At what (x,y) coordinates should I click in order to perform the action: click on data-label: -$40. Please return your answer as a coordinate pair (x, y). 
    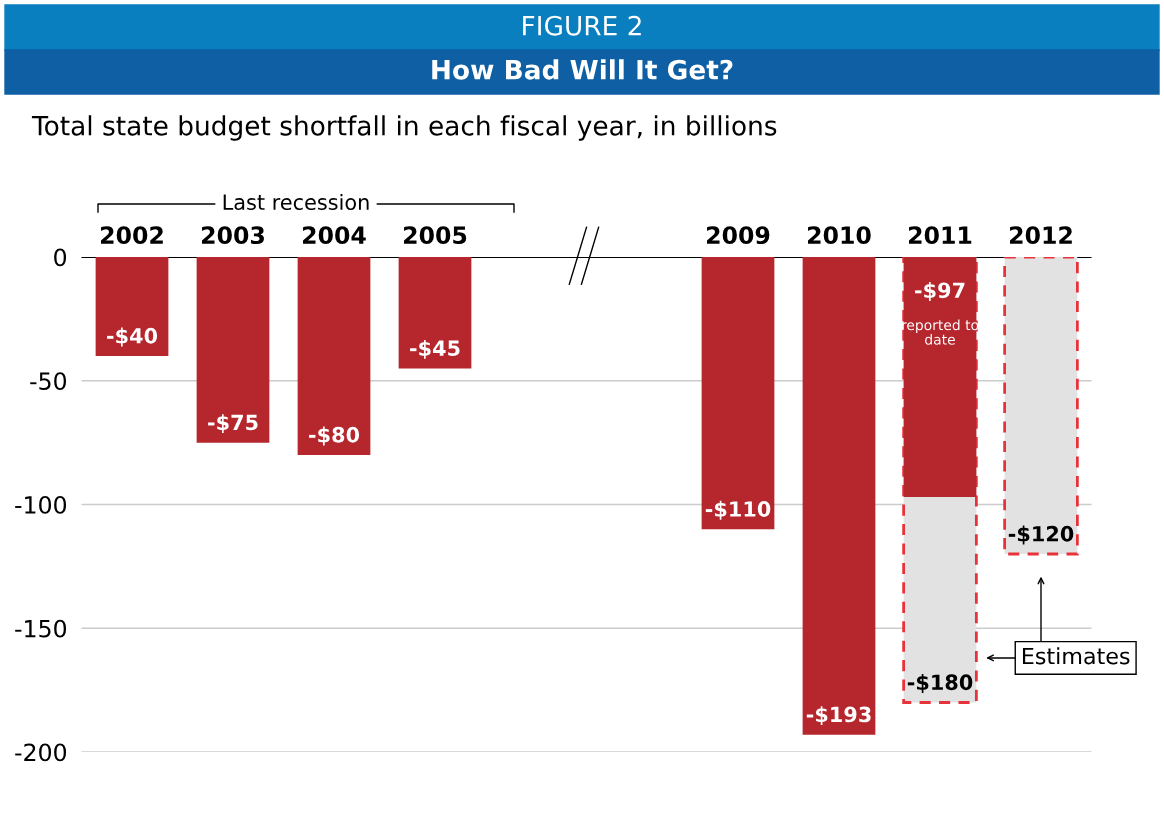
    Looking at the image, I should click on (132, 337).